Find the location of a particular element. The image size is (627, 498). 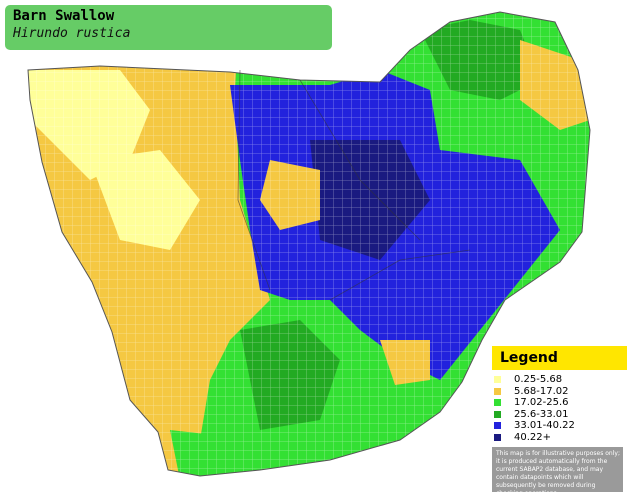

legend-item: 25.6-33.01 is located at coordinates (560, 415).